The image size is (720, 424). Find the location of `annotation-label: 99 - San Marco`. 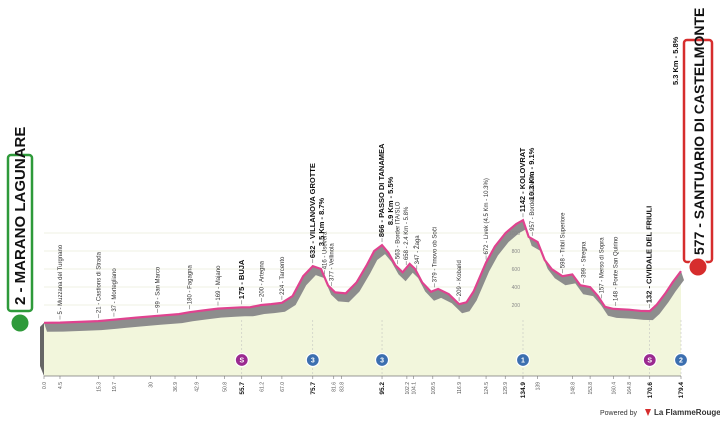

annotation-label: 99 - San Marco is located at coordinates (159, 287).